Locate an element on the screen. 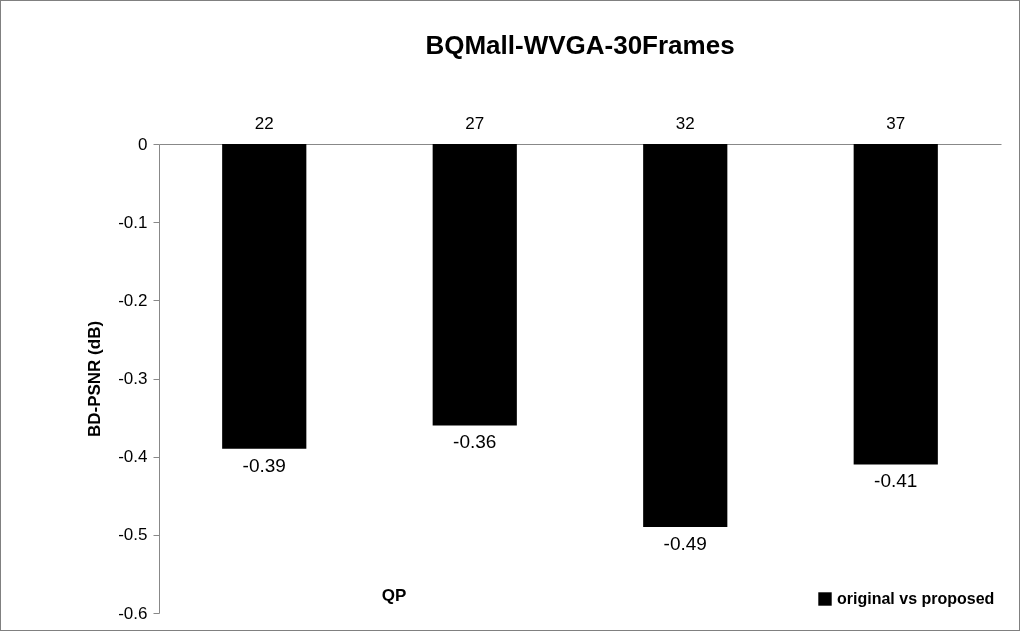 The height and width of the screenshot is (631, 1020). x-tick-label: 27 is located at coordinates (475, 123).